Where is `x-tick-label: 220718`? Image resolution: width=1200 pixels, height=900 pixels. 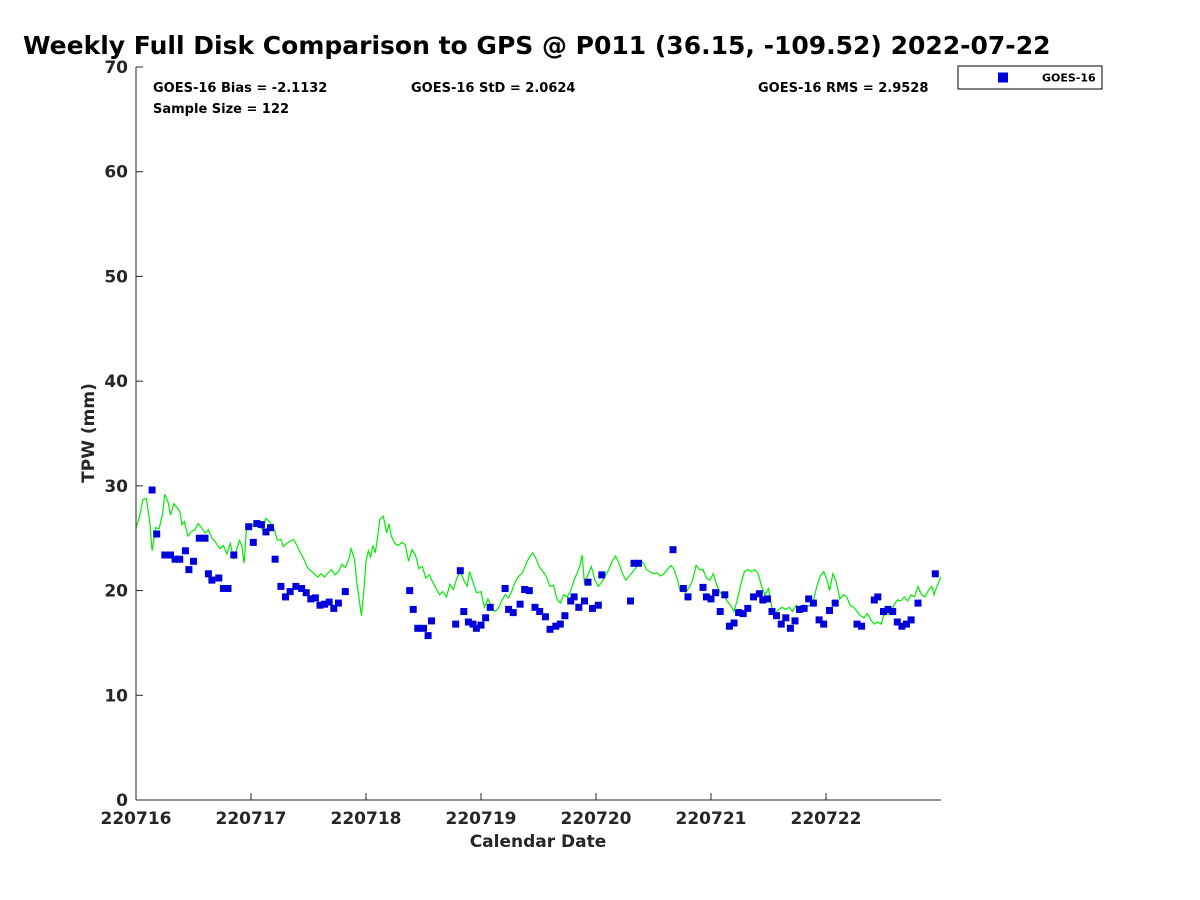 x-tick-label: 220718 is located at coordinates (366, 819).